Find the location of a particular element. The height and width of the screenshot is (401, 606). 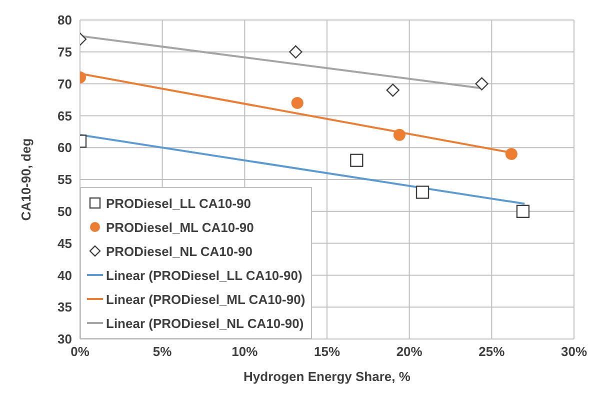

y-tick-label: 50 is located at coordinates (65, 212).